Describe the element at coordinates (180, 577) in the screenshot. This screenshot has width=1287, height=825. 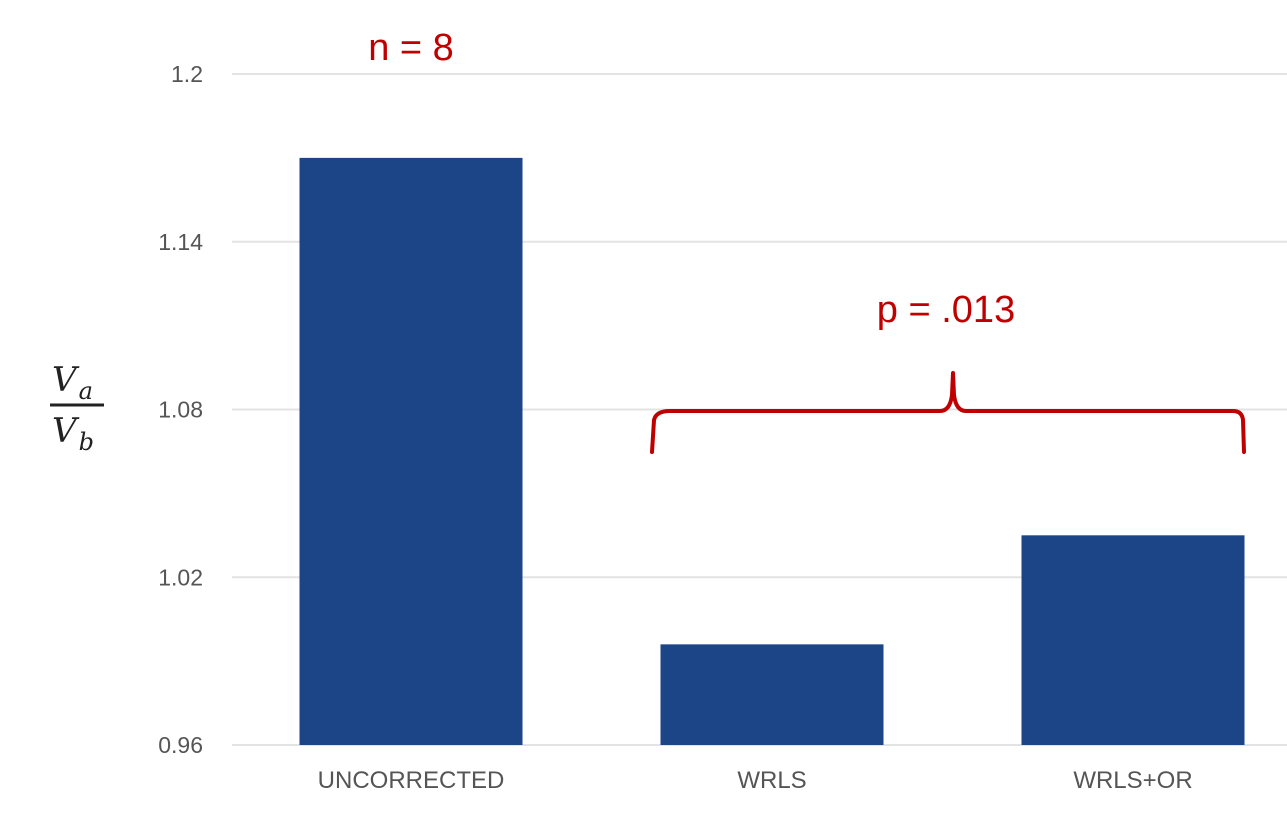
I see `y-tick-label: 1.02` at that location.